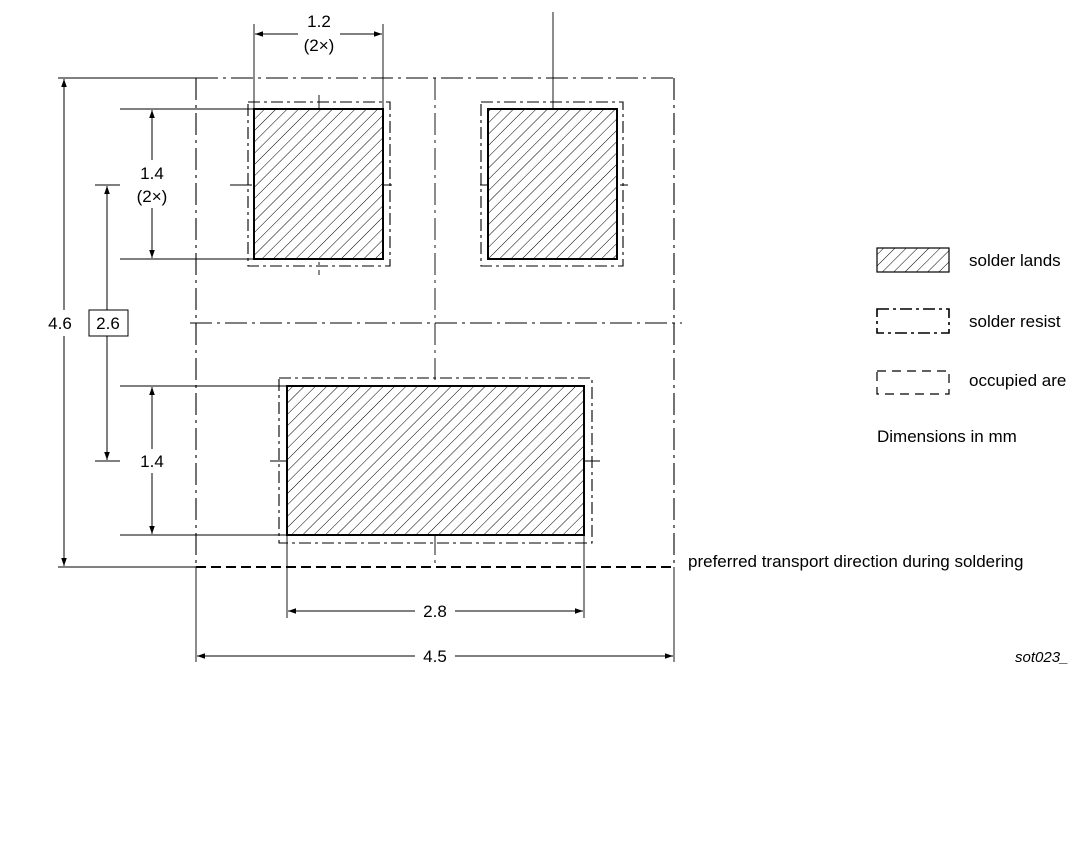 The height and width of the screenshot is (865, 1089). I want to click on pad-width-count-label: (2×), so click(319, 45).